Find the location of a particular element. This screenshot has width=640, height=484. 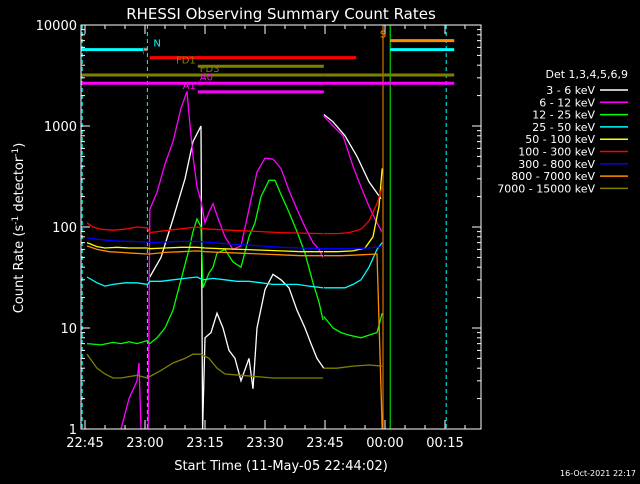

legend-entry-label: 50 - 100 keV is located at coordinates (560, 139).